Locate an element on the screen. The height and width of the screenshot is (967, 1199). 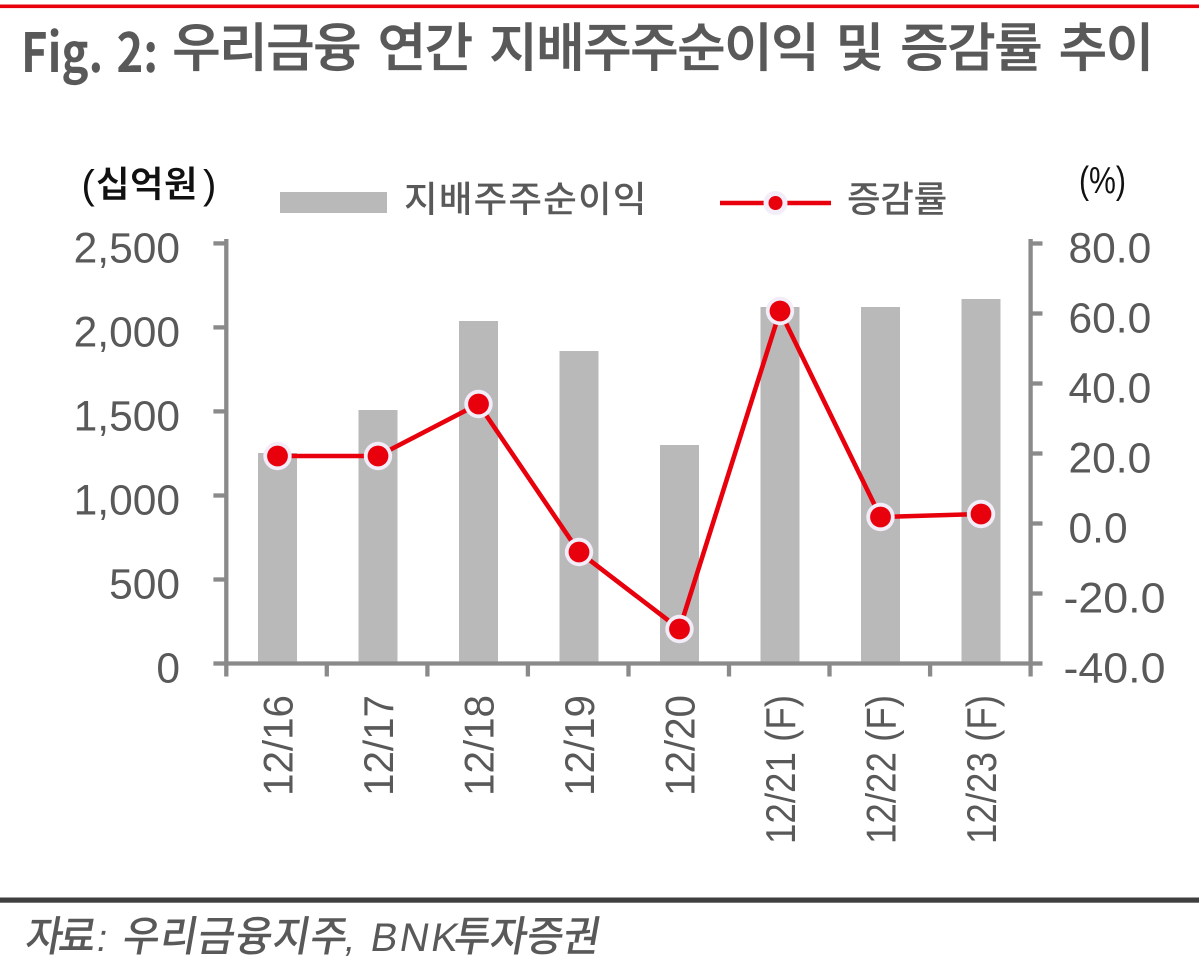
svg-text: 12/22 (F) is located at coordinates (881, 769).